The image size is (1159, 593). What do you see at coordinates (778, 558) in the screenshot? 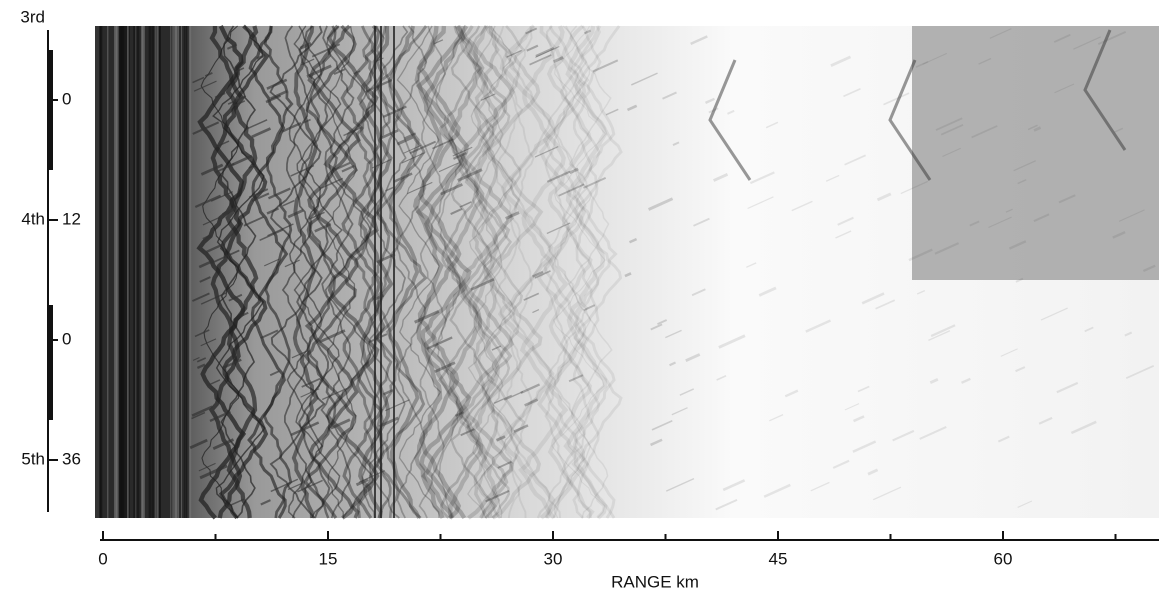
I see `x-tick-label: 45` at bounding box center [778, 558].